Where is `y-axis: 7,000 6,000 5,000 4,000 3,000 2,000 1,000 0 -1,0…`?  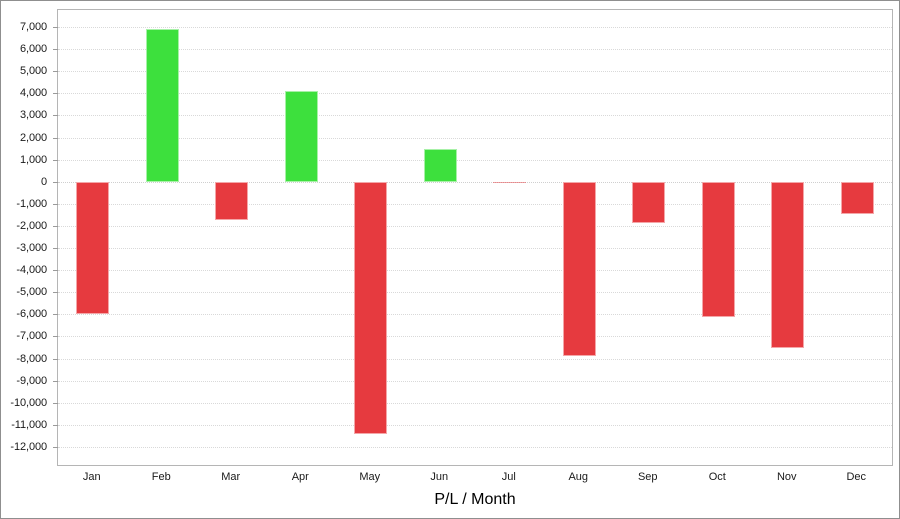 y-axis: 7,000 6,000 5,000 4,000 3,000 2,000 1,000 0 -1,0… is located at coordinates (27, 237).